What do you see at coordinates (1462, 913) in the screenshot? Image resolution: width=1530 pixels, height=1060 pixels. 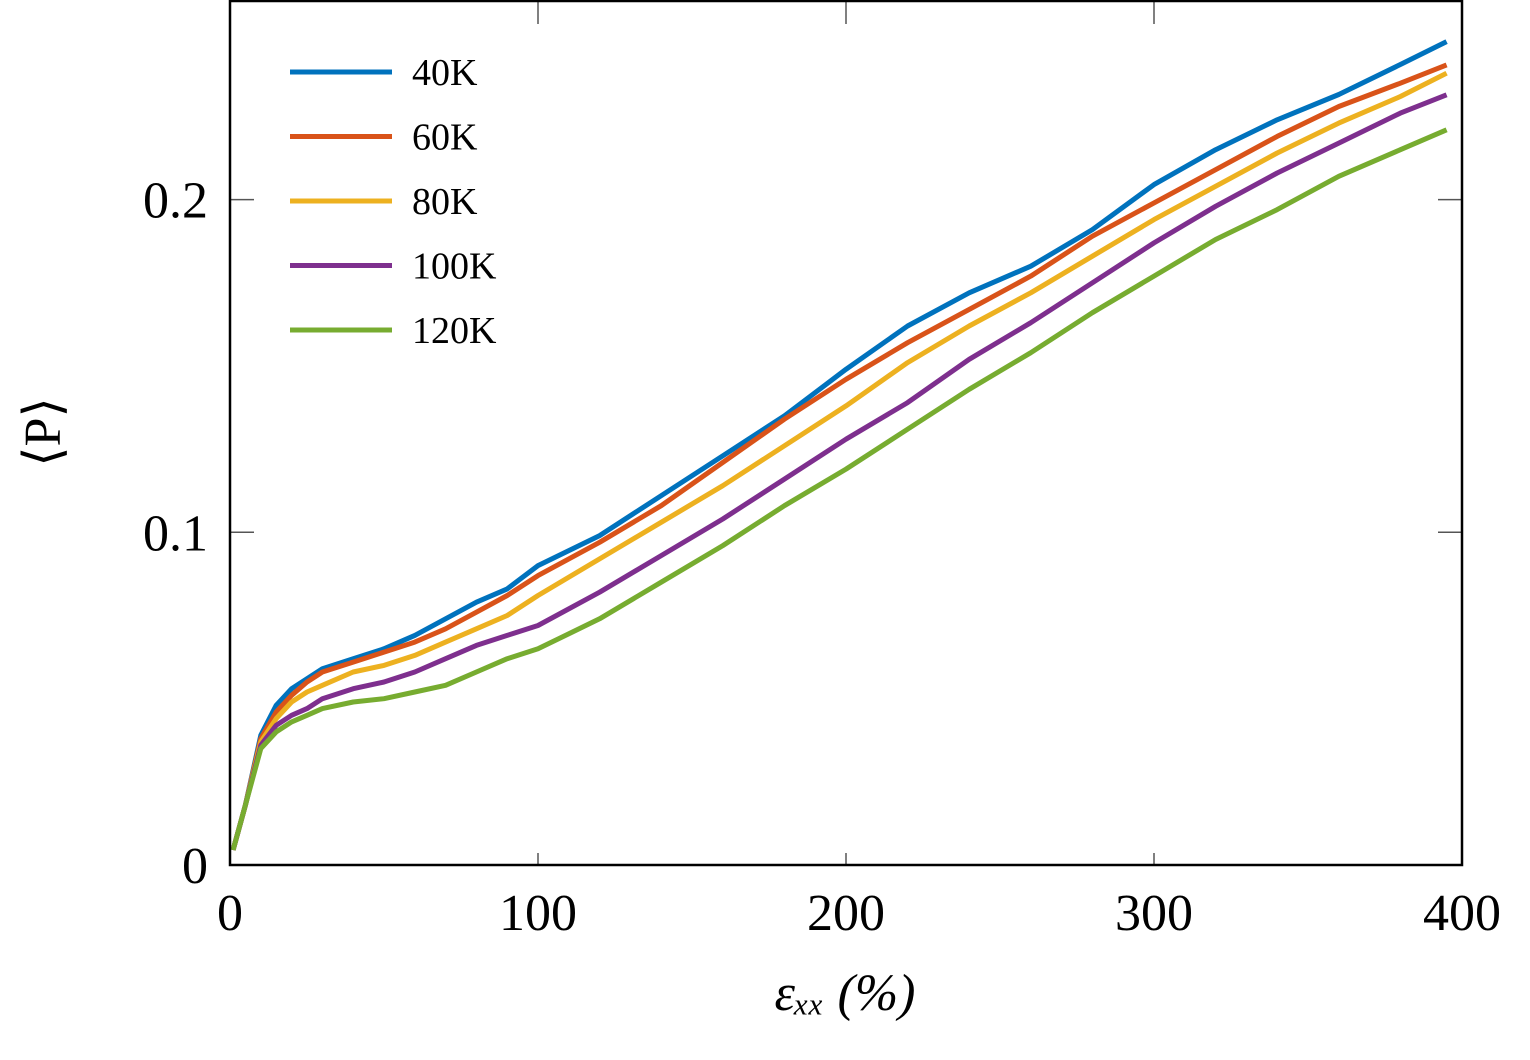 I see `x-tick-label: 400` at bounding box center [1462, 913].